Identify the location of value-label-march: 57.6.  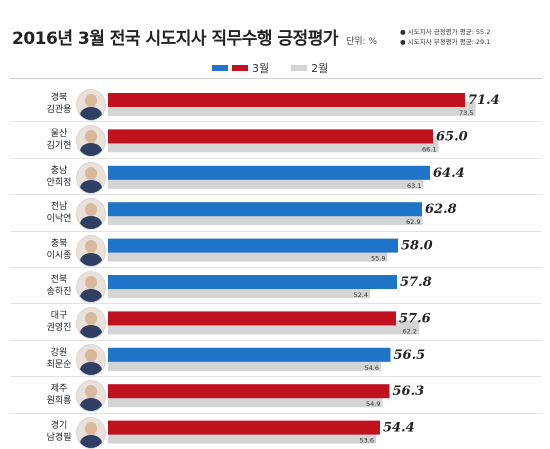
(415, 318).